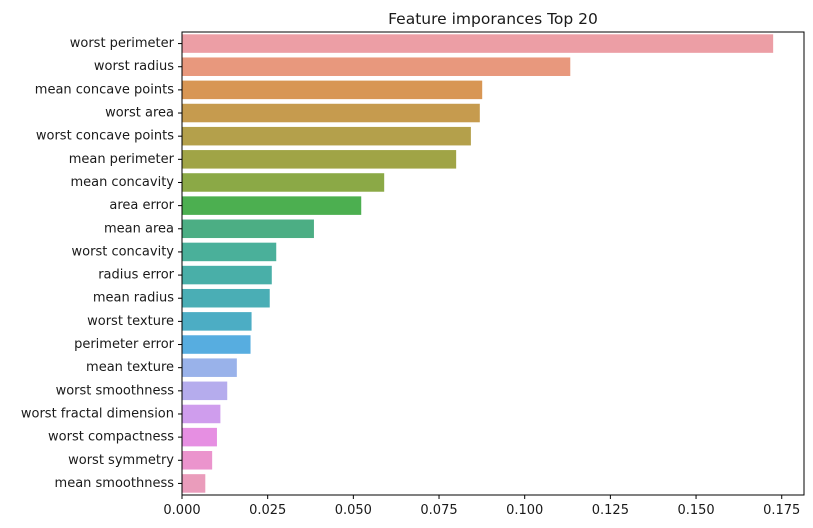  What do you see at coordinates (610, 510) in the screenshot?
I see `x-tick-label: 0.125` at bounding box center [610, 510].